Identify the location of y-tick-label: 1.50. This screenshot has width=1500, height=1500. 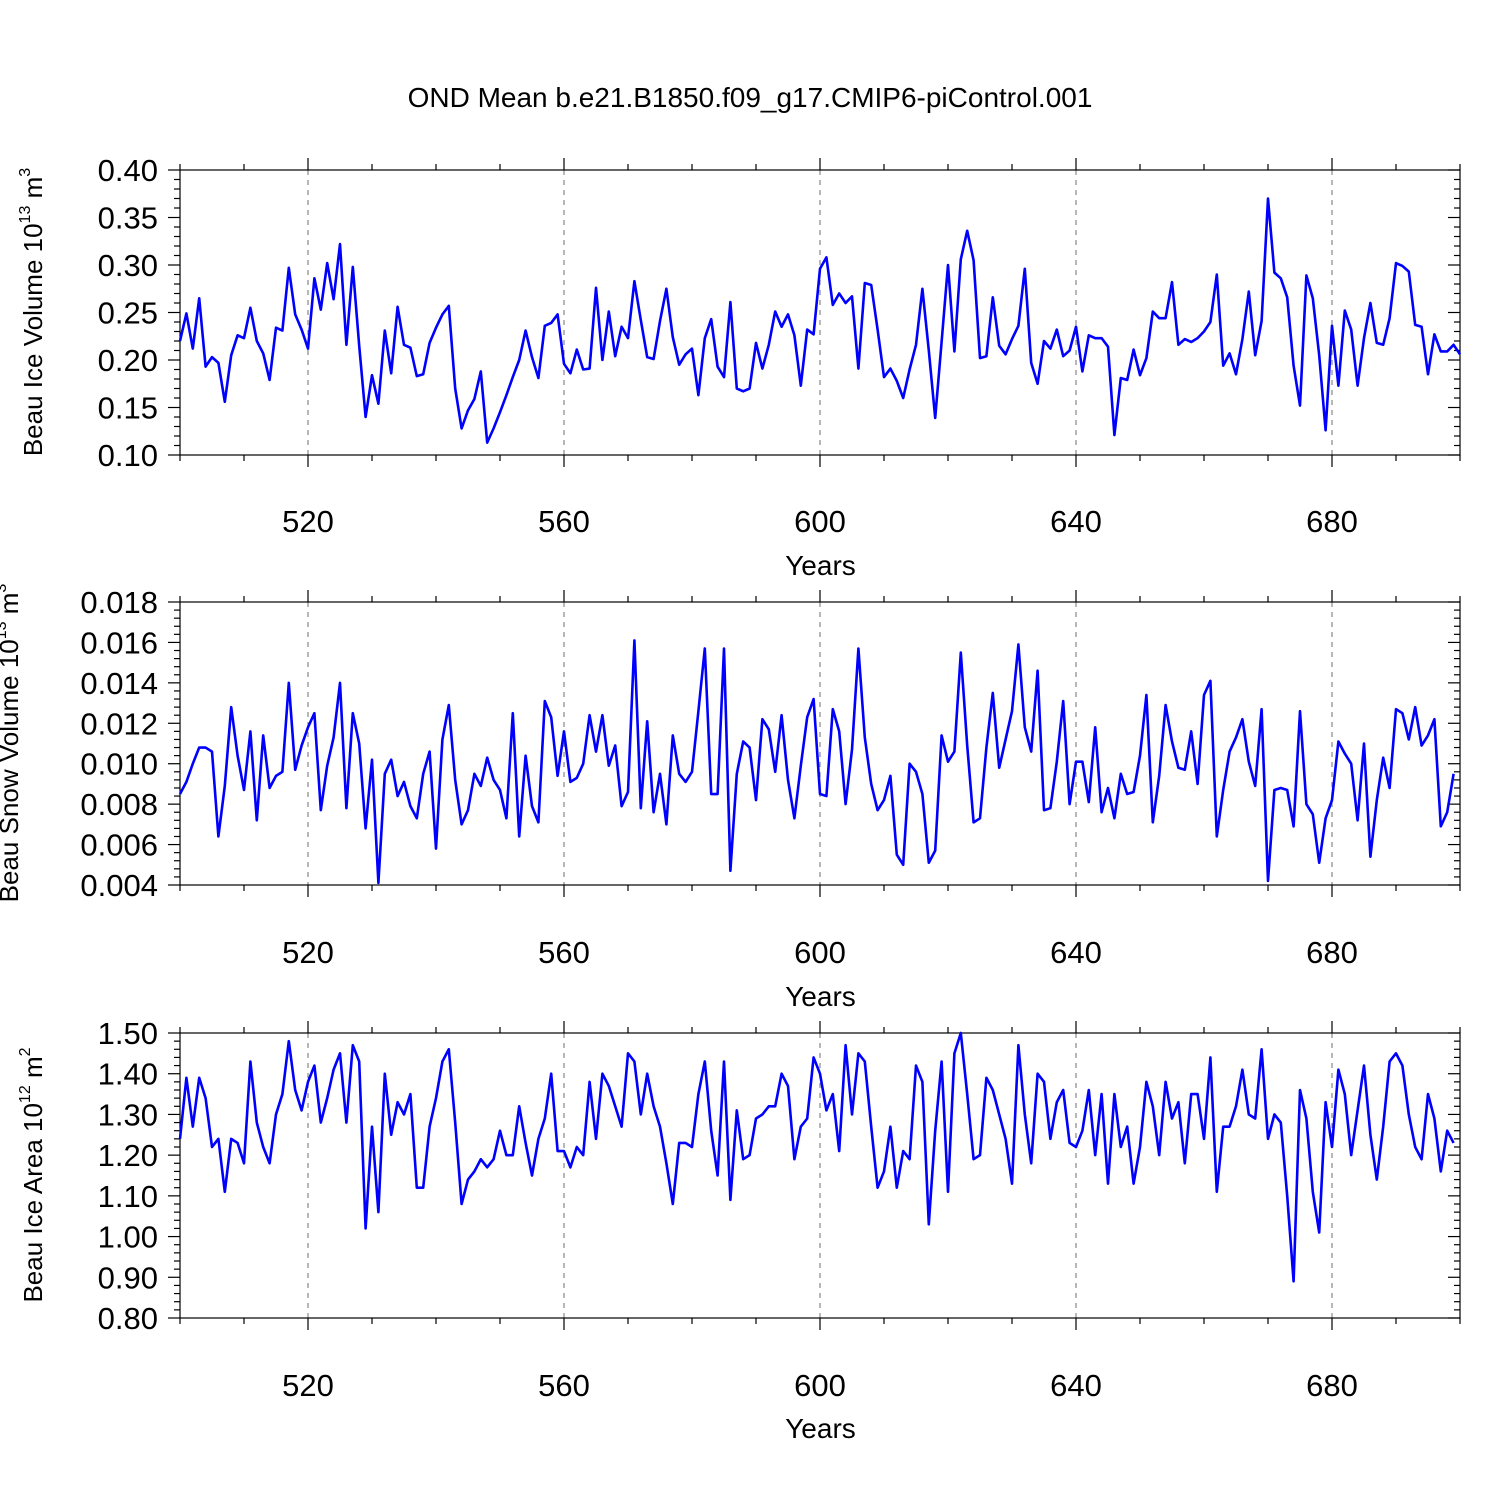
(128, 1033).